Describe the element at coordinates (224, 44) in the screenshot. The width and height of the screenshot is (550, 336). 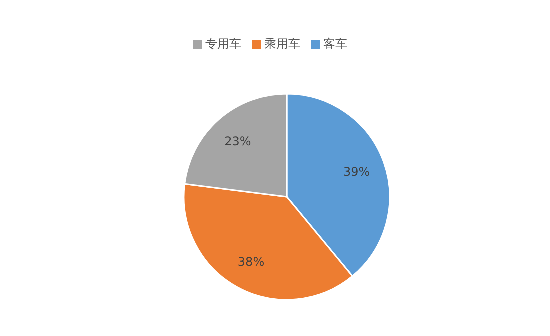
I see `legend-label: 专用车` at that location.